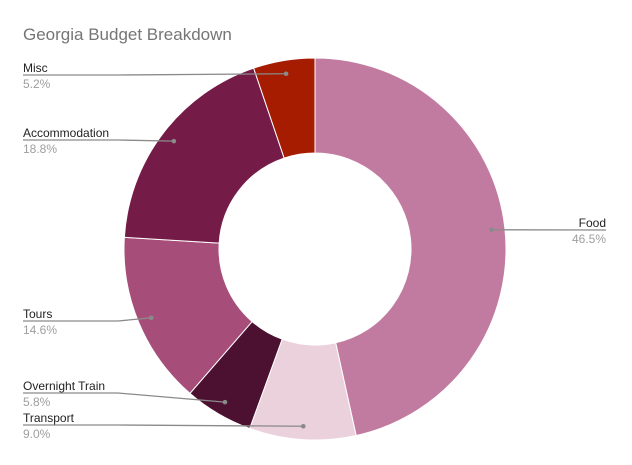 The height and width of the screenshot is (465, 632). What do you see at coordinates (37, 434) in the screenshot?
I see `value-transport: 9.0%` at bounding box center [37, 434].